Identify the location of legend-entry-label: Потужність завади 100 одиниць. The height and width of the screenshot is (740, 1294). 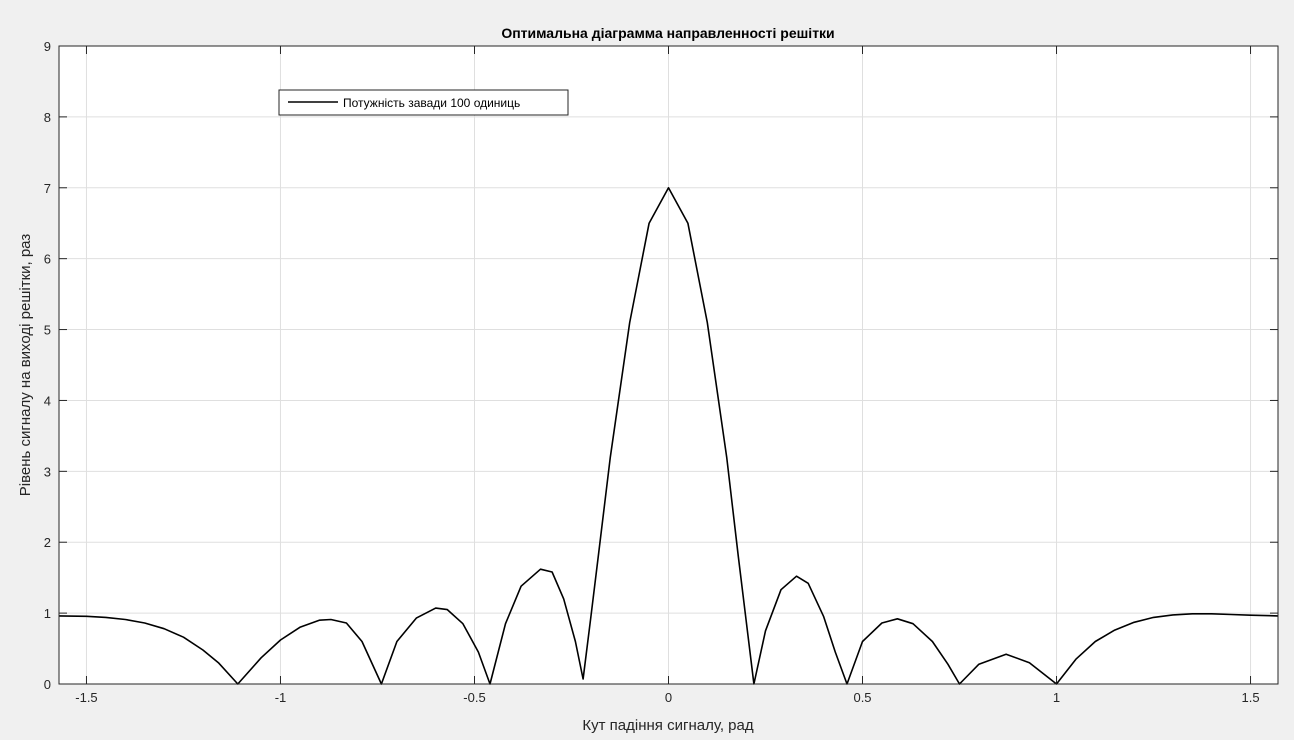
(431, 103).